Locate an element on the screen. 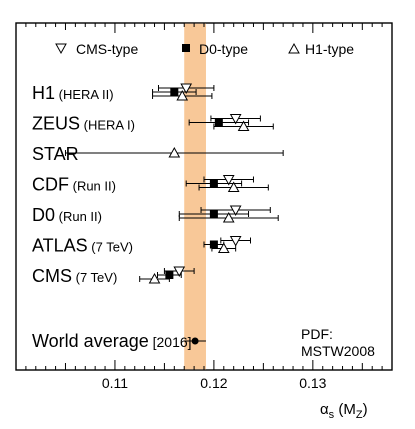 This screenshot has height=429, width=415. row-d0: D0 (Run II) is located at coordinates (155, 215).